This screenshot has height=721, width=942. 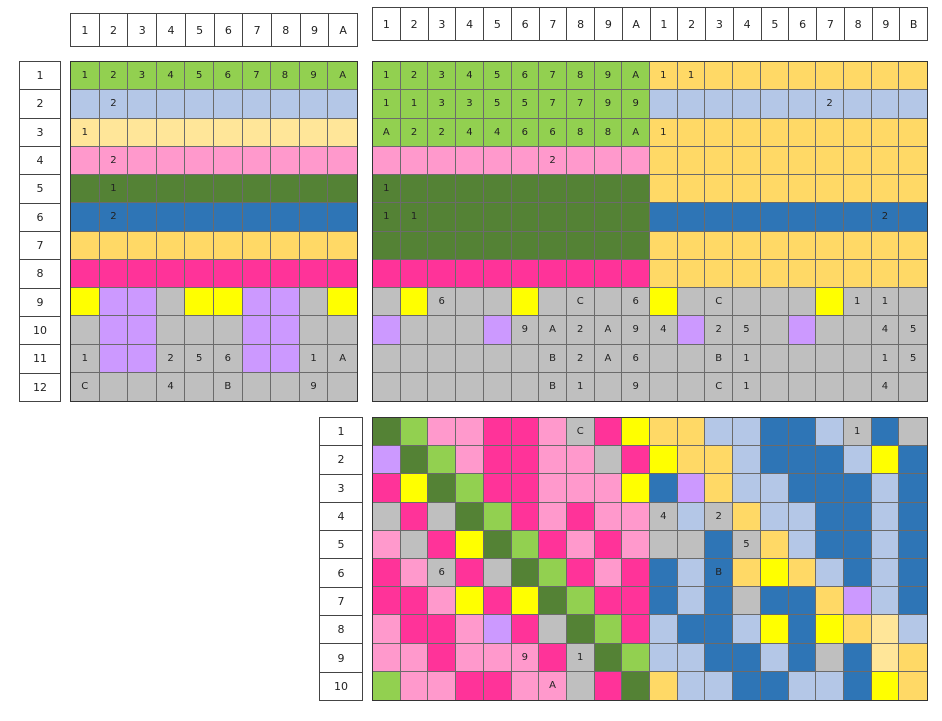 I want to click on grid-cell: C, so click(x=580, y=302).